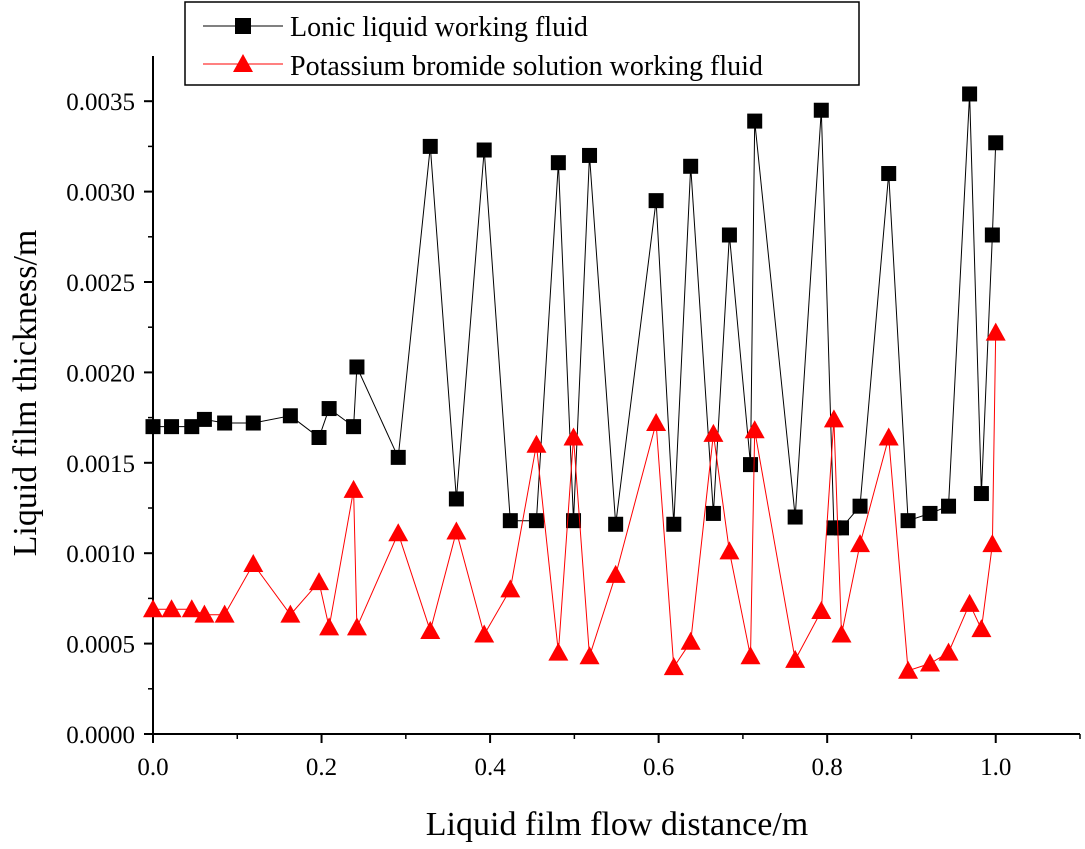 The height and width of the screenshot is (849, 1085). Describe the element at coordinates (995, 767) in the screenshot. I see `x-tick-label: 1.0` at that location.